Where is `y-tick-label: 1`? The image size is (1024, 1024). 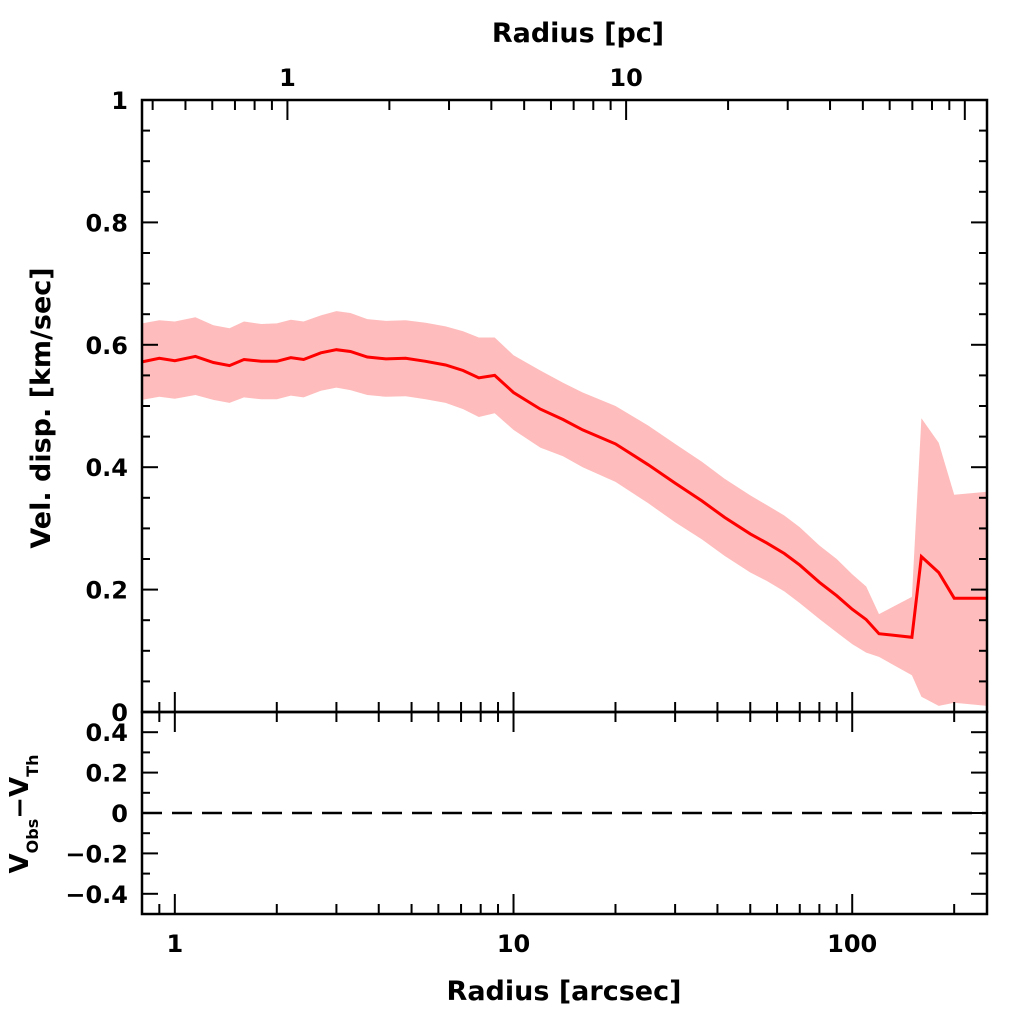
y-tick-label: 1 is located at coordinates (119, 101).